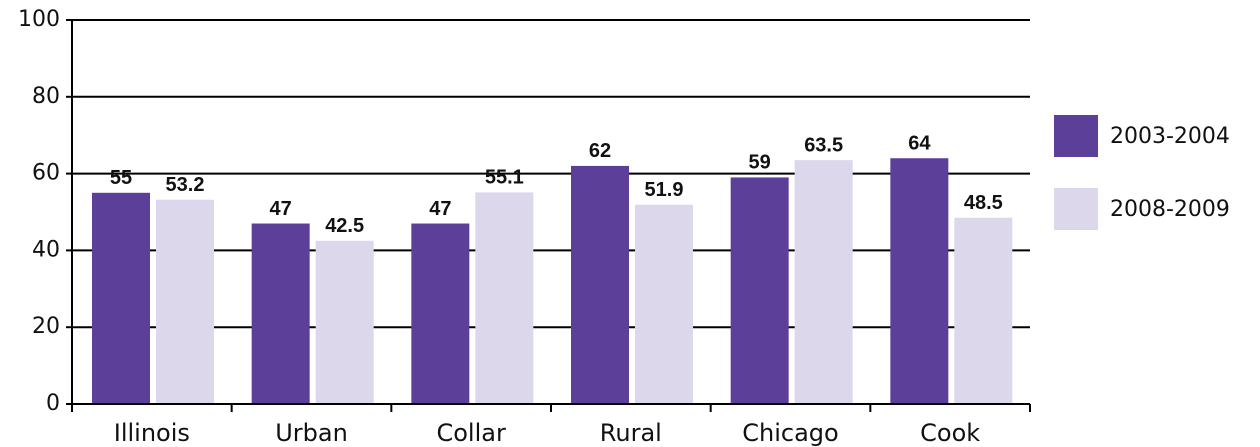 This screenshot has height=447, width=1260. What do you see at coordinates (983, 203) in the screenshot?
I see `value-label: 48.5` at bounding box center [983, 203].